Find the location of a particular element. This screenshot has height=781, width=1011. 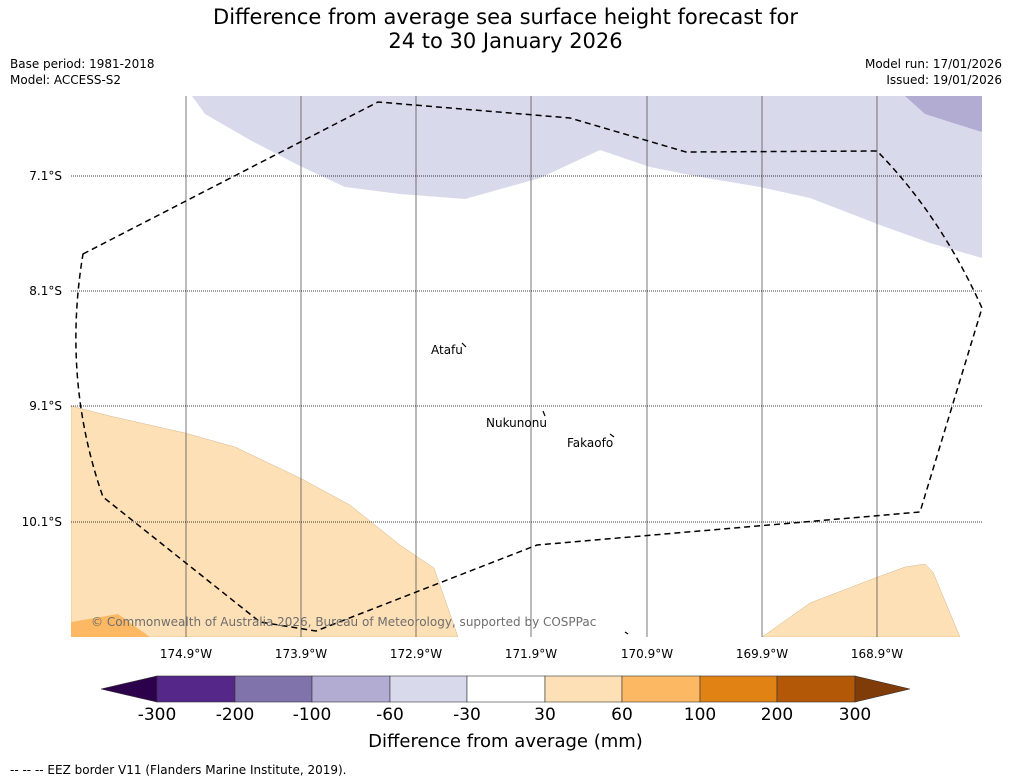

place-label-fakaofo: Fakaofo is located at coordinates (590, 443).